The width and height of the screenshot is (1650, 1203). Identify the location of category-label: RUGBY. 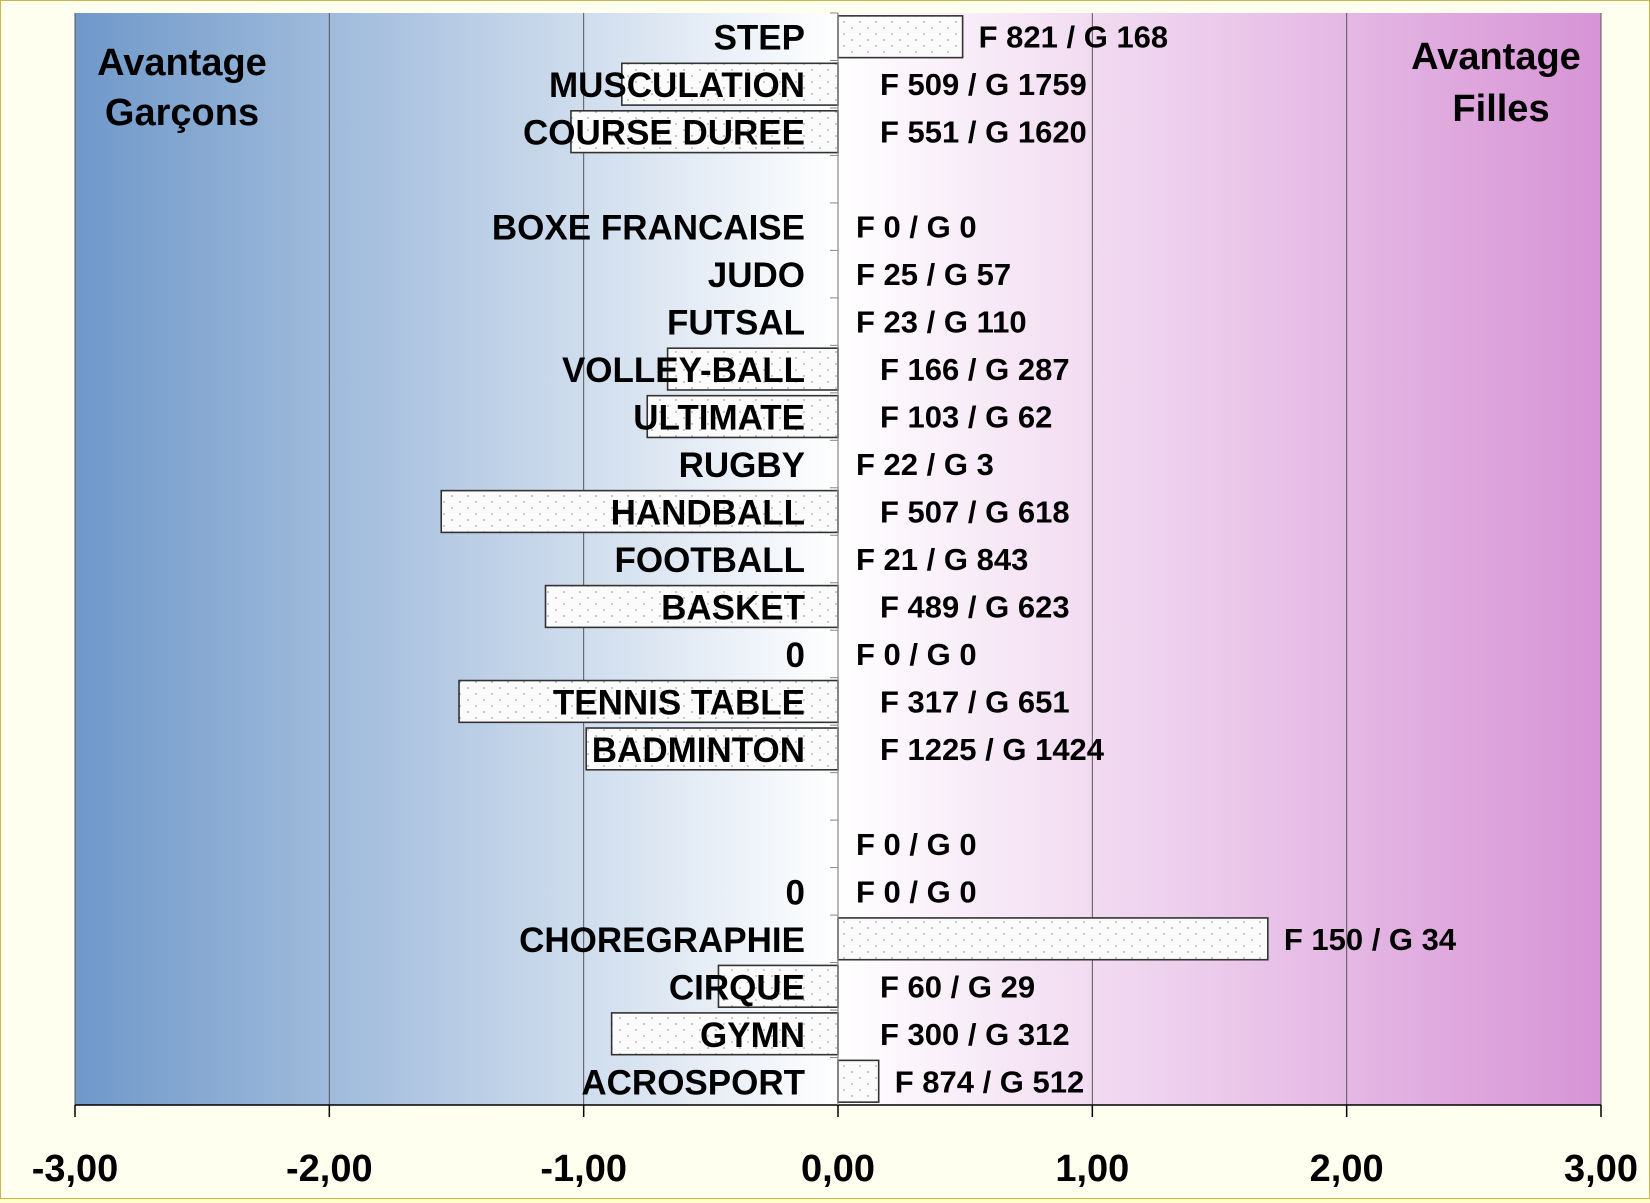
(742, 465).